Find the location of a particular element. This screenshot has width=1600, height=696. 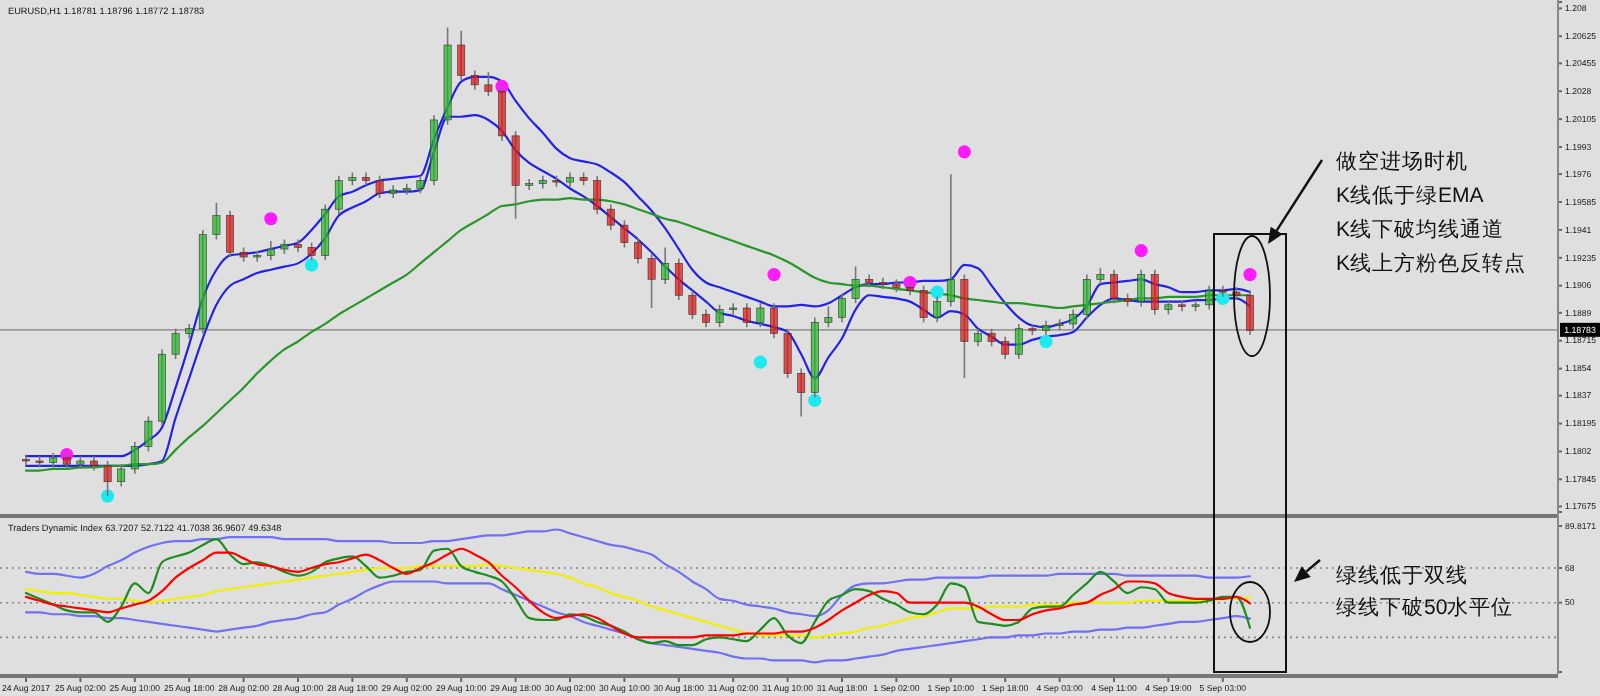

text: 做空进场时机 is located at coordinates (1402, 161).